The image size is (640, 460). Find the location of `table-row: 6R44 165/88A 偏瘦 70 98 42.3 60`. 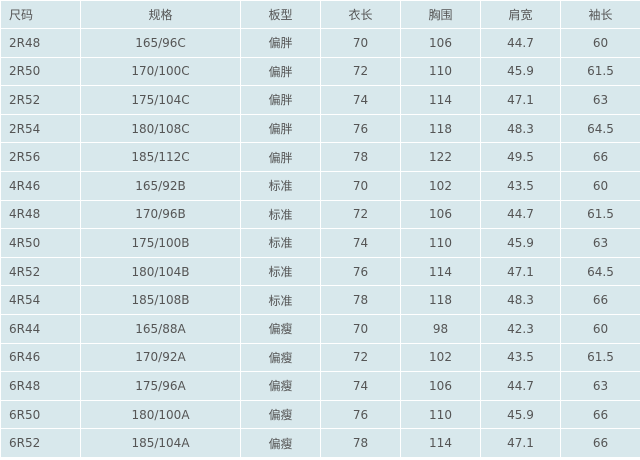

table-row: 6R44 165/88A 偏瘦 70 98 42.3 60 is located at coordinates (320, 328).